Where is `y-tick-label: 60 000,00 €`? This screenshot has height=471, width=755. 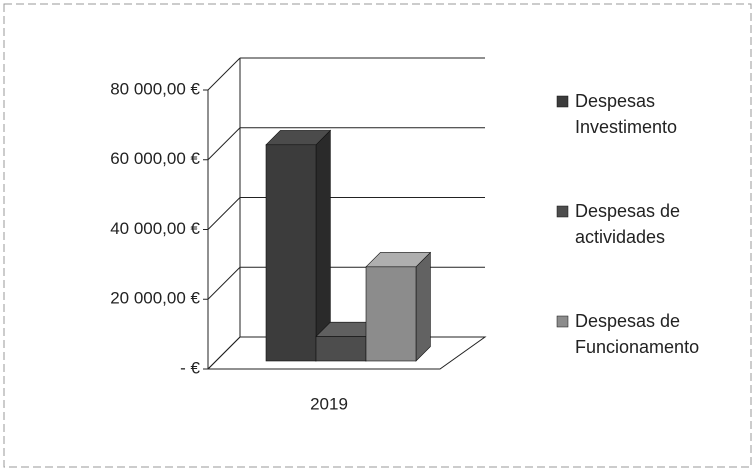 y-tick-label: 60 000,00 € is located at coordinates (155, 158).